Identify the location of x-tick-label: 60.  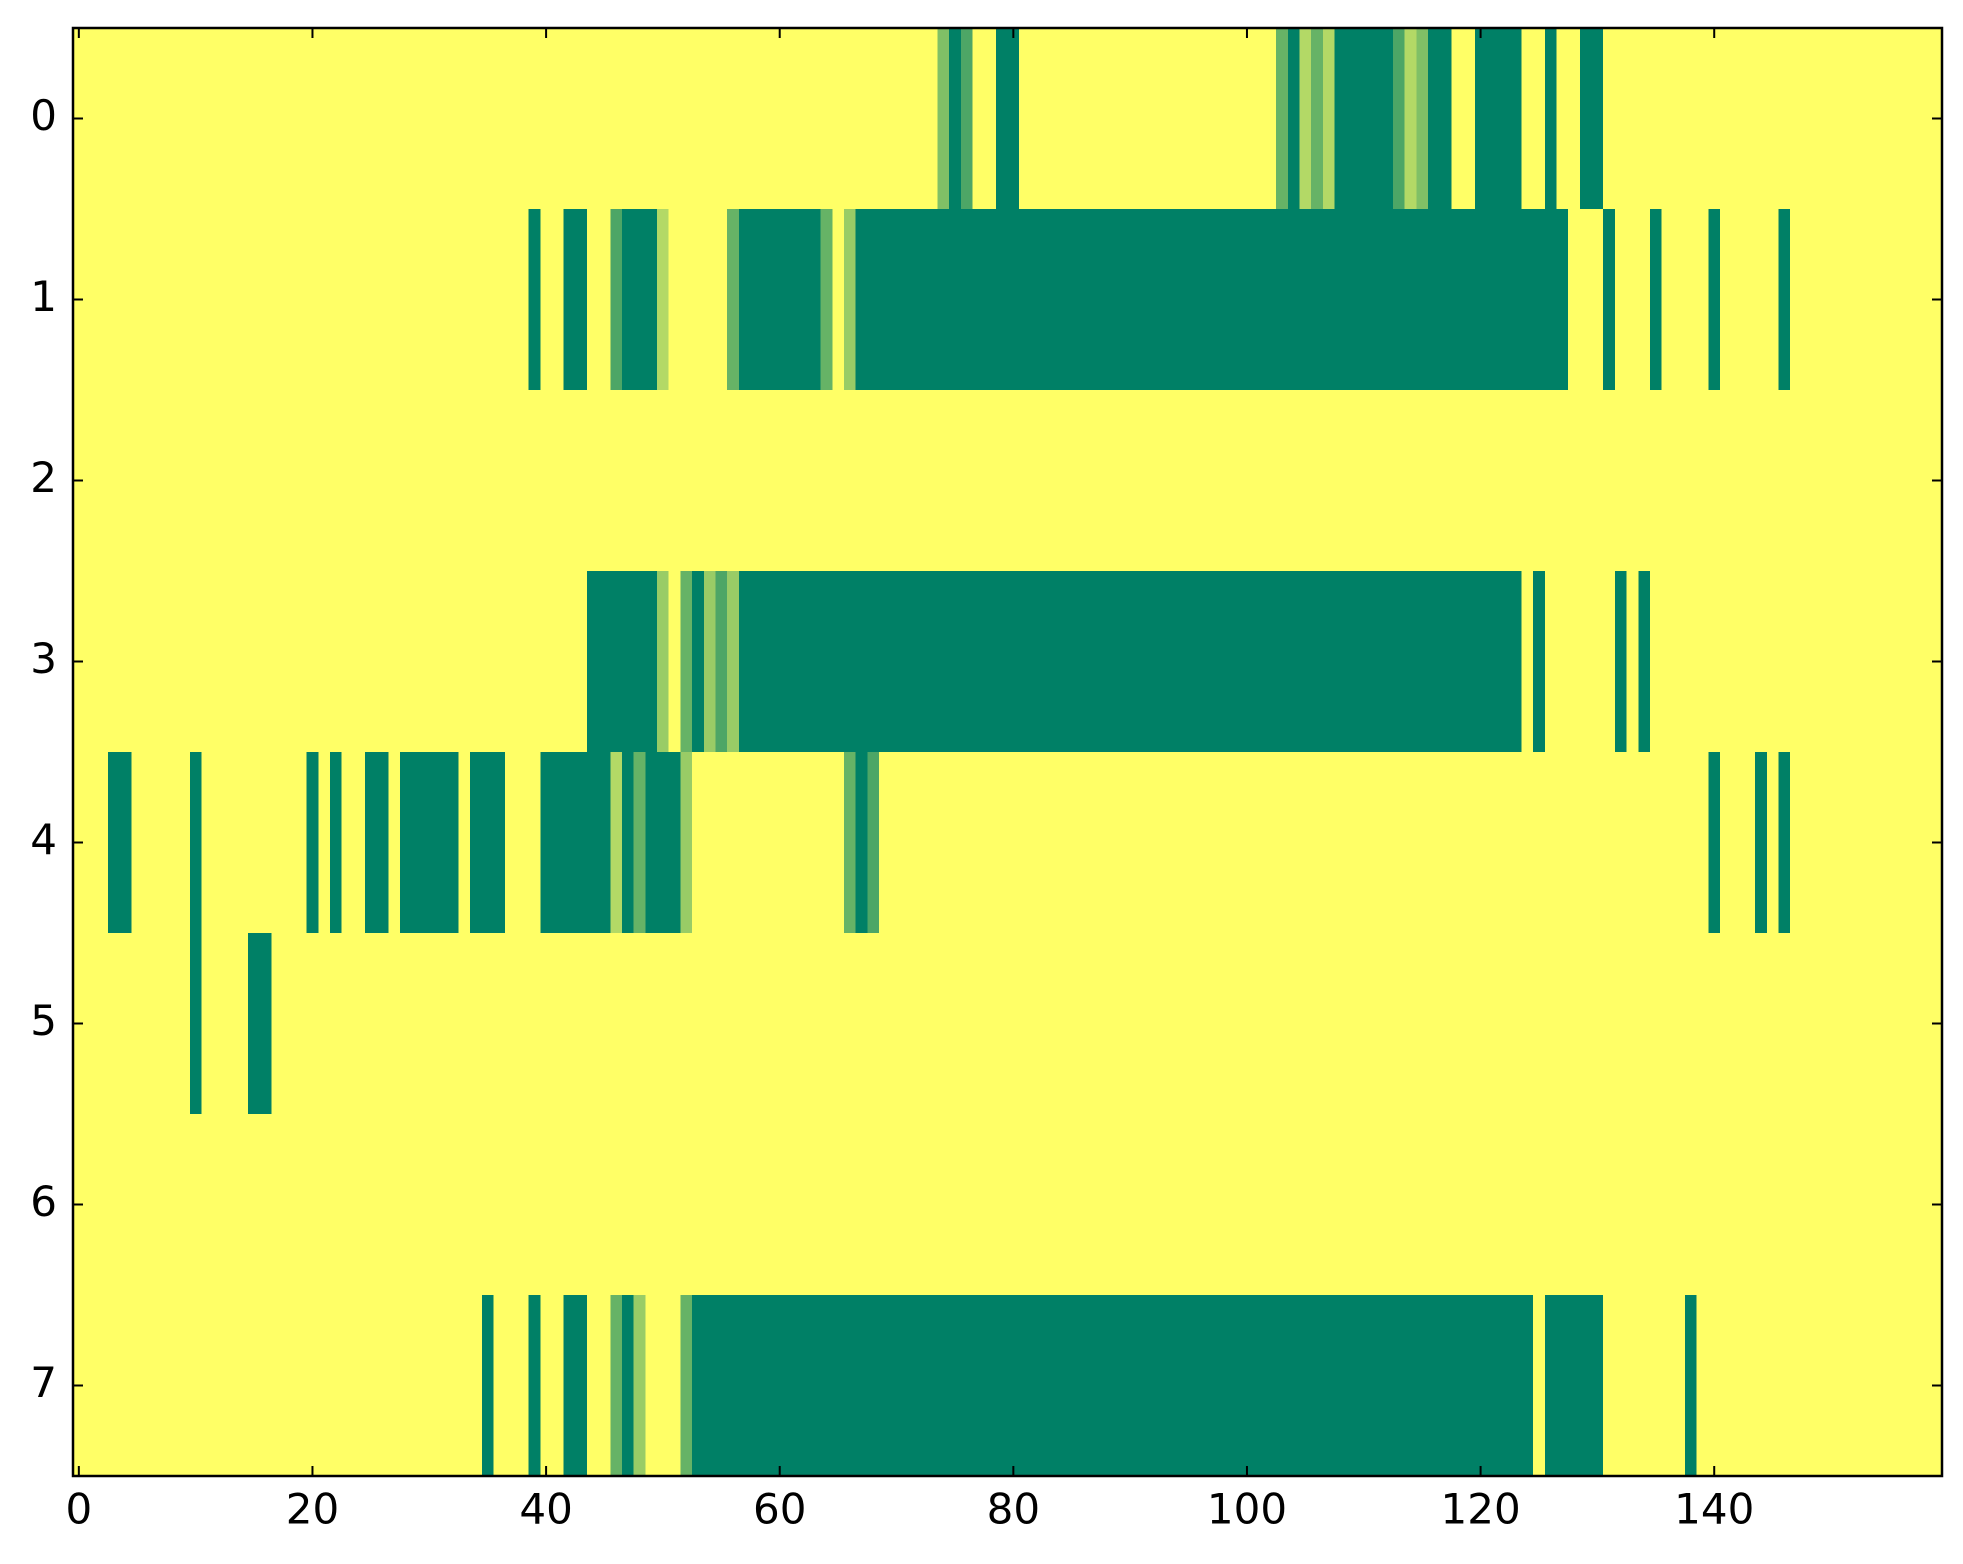
(779, 1509).